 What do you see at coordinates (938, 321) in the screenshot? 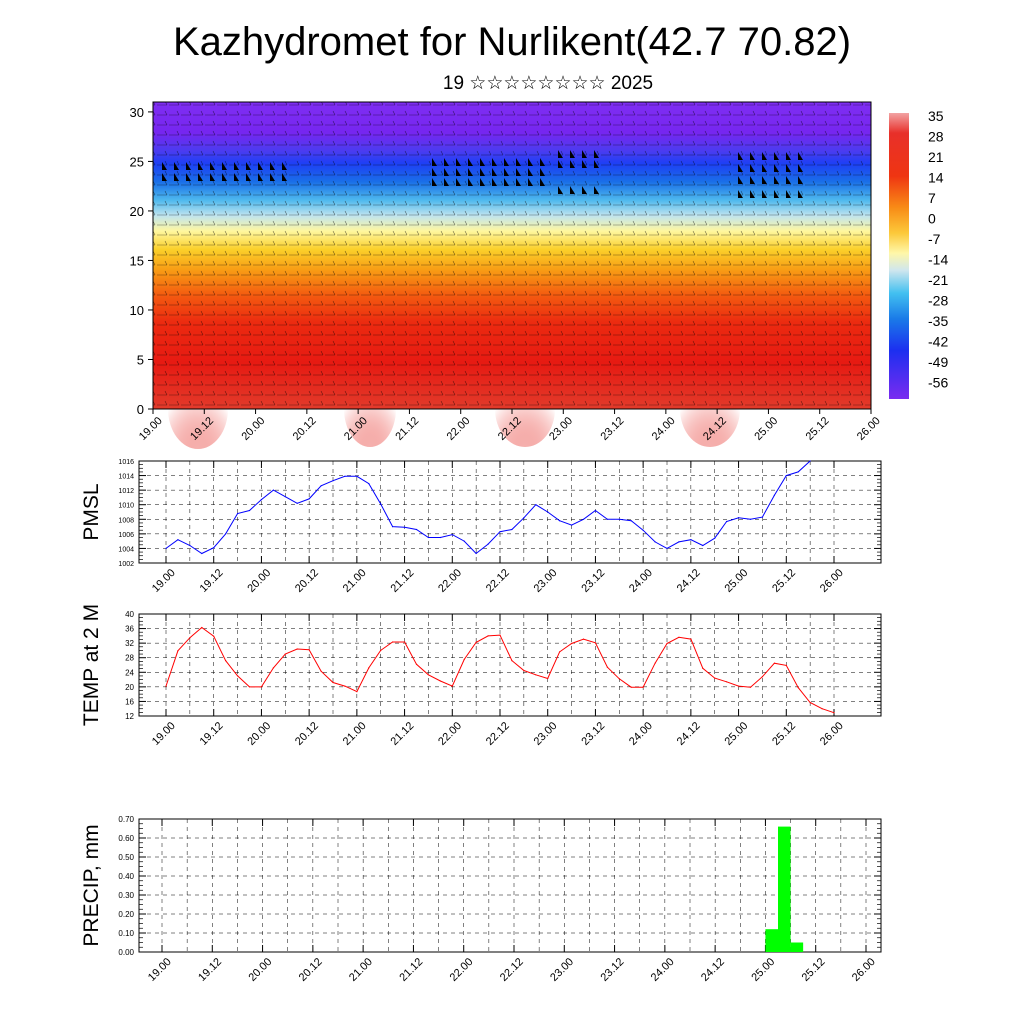
I see `colorbar-label: -35` at bounding box center [938, 321].